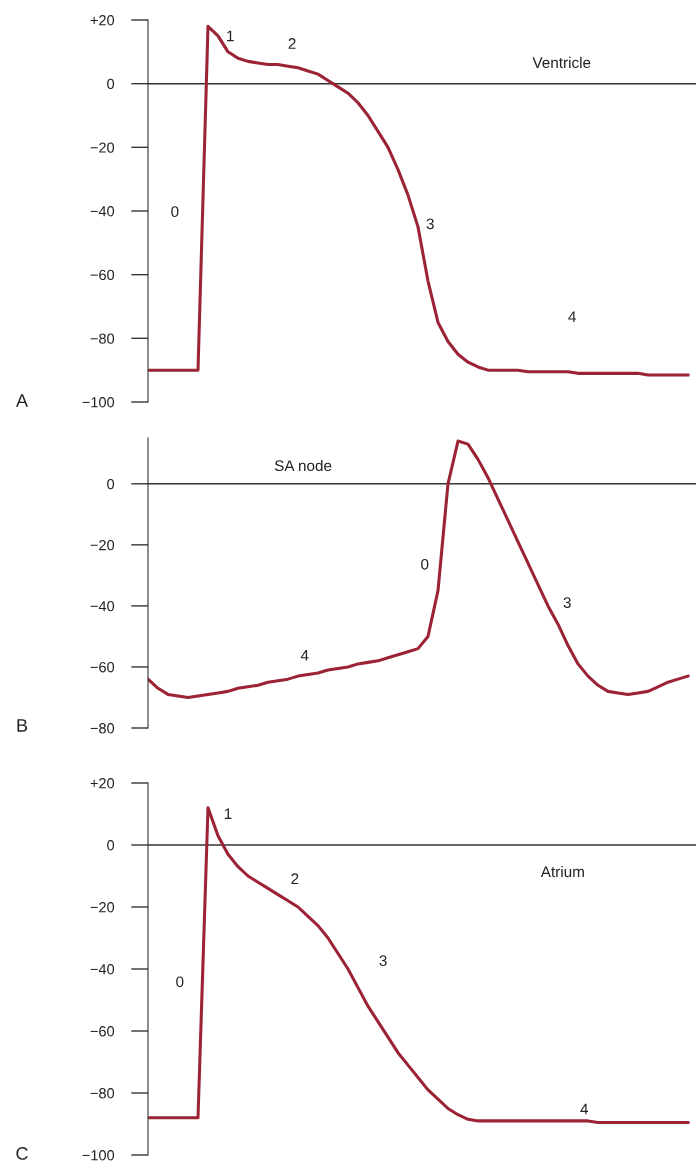 The height and width of the screenshot is (1168, 696). What do you see at coordinates (22, 725) in the screenshot?
I see `text: B` at bounding box center [22, 725].